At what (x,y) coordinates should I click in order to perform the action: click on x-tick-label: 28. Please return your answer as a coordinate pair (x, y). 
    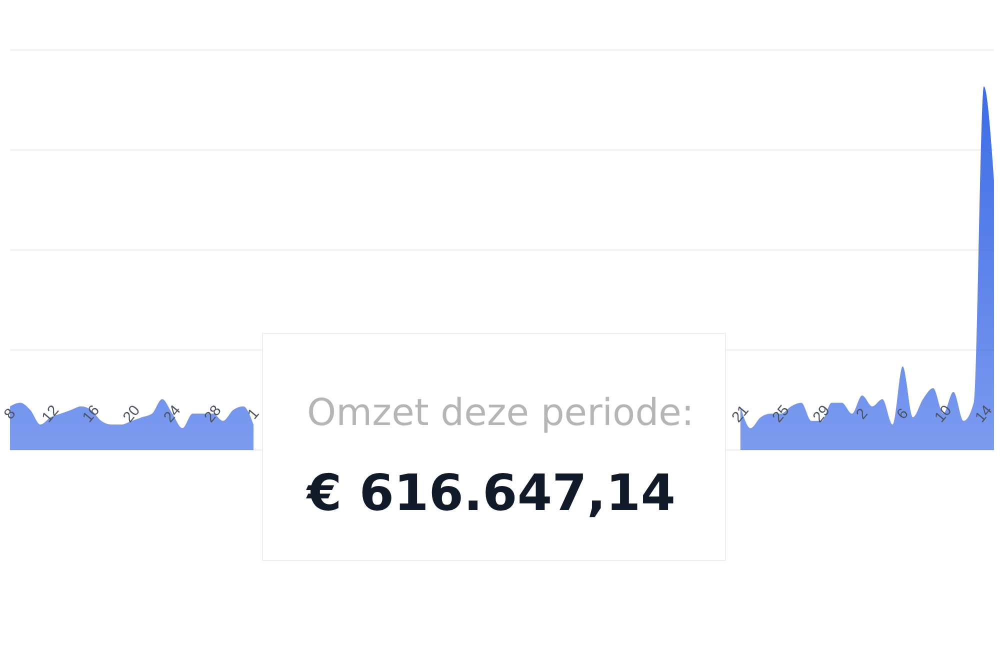
    Looking at the image, I should click on (213, 414).